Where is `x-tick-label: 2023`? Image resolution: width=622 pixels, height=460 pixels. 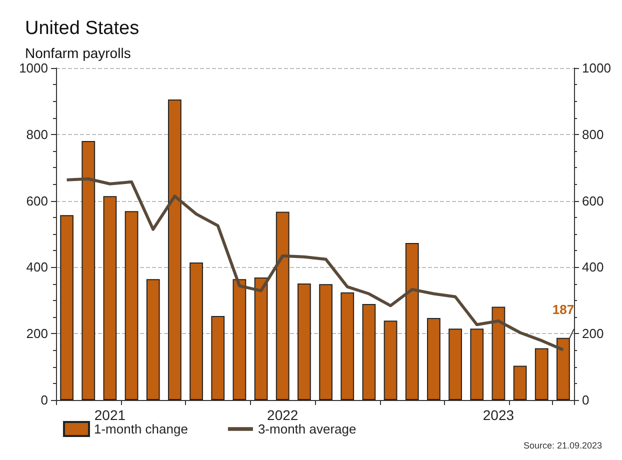 x-tick-label: 2023 is located at coordinates (498, 415).